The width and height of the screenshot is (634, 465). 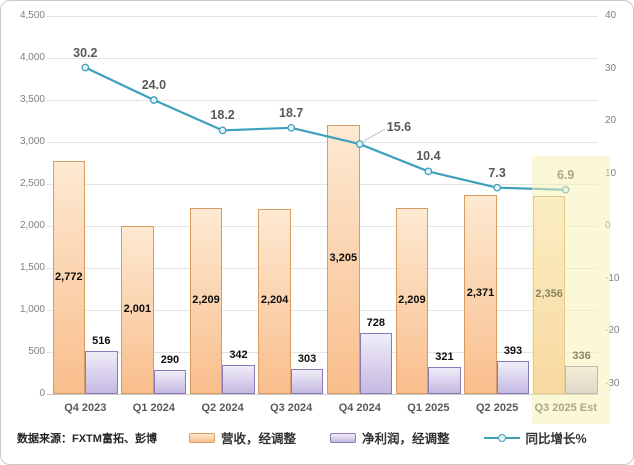 What do you see at coordinates (428, 156) in the screenshot?
I see `yoy-growth-label: 10.4` at bounding box center [428, 156].